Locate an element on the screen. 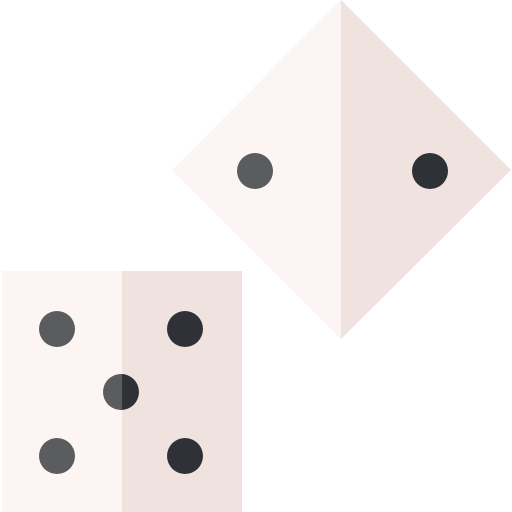 This screenshot has width=512, height=512. upright-die-pip-center is located at coordinates (121, 392).